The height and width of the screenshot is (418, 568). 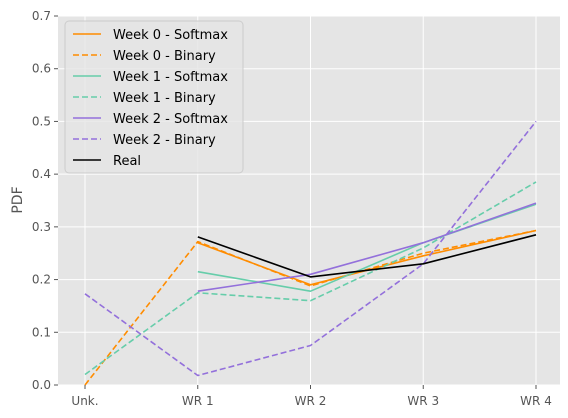 I want to click on y-tick-label: 0.6, so click(x=41, y=69).